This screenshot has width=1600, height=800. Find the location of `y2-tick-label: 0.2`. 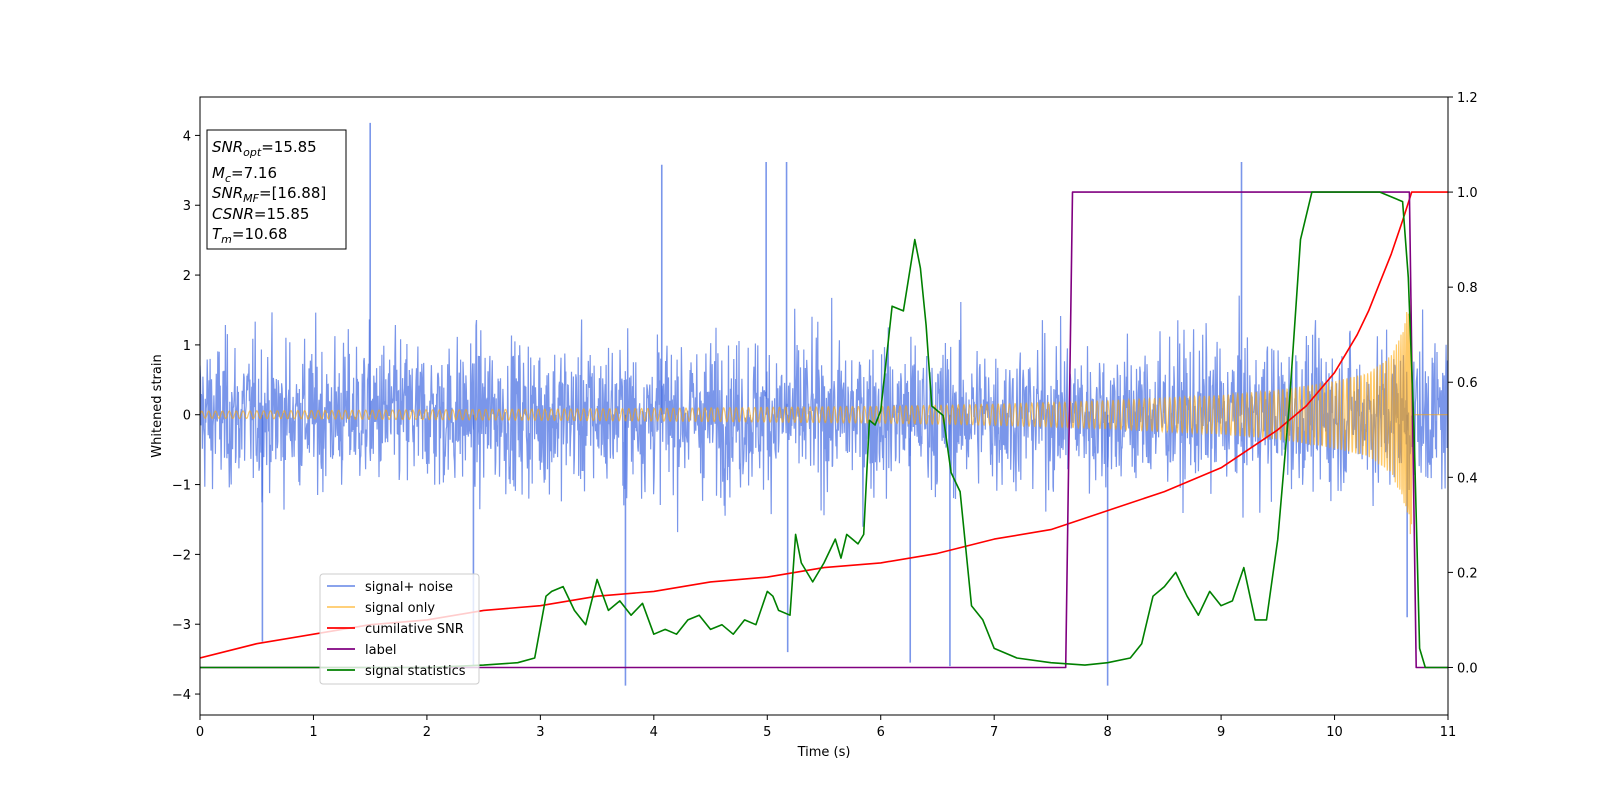

y2-tick-label: 0.2 is located at coordinates (1467, 573).